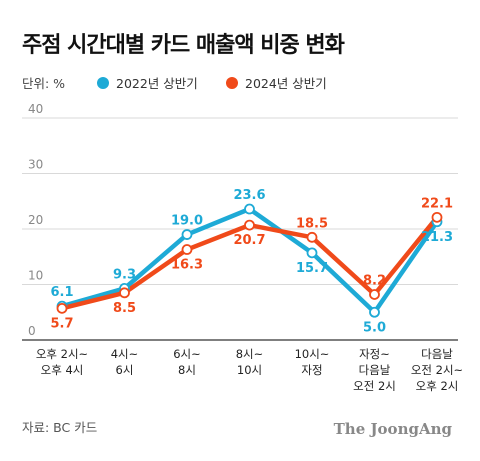 The height and width of the screenshot is (461, 480). I want to click on y-tick-label: 0, so click(32, 331).